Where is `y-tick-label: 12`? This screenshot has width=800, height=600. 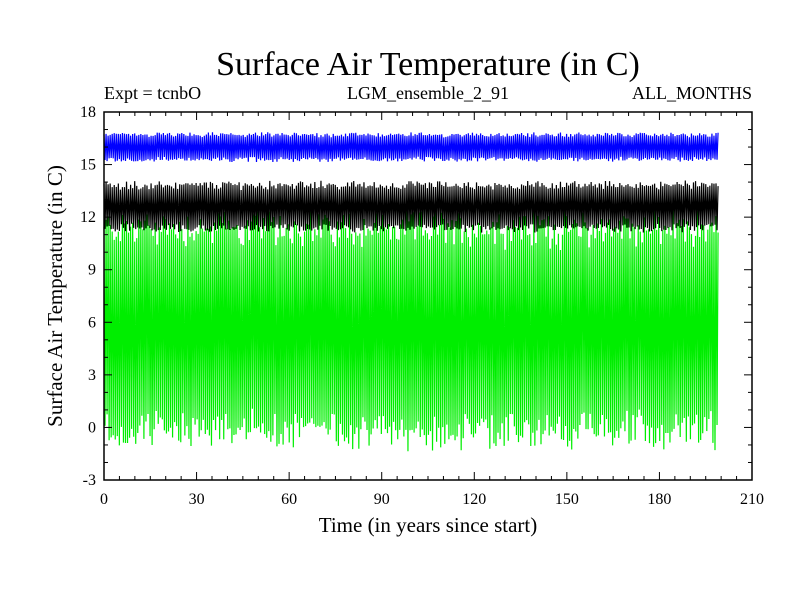 y-tick-label: 12 is located at coordinates (88, 217).